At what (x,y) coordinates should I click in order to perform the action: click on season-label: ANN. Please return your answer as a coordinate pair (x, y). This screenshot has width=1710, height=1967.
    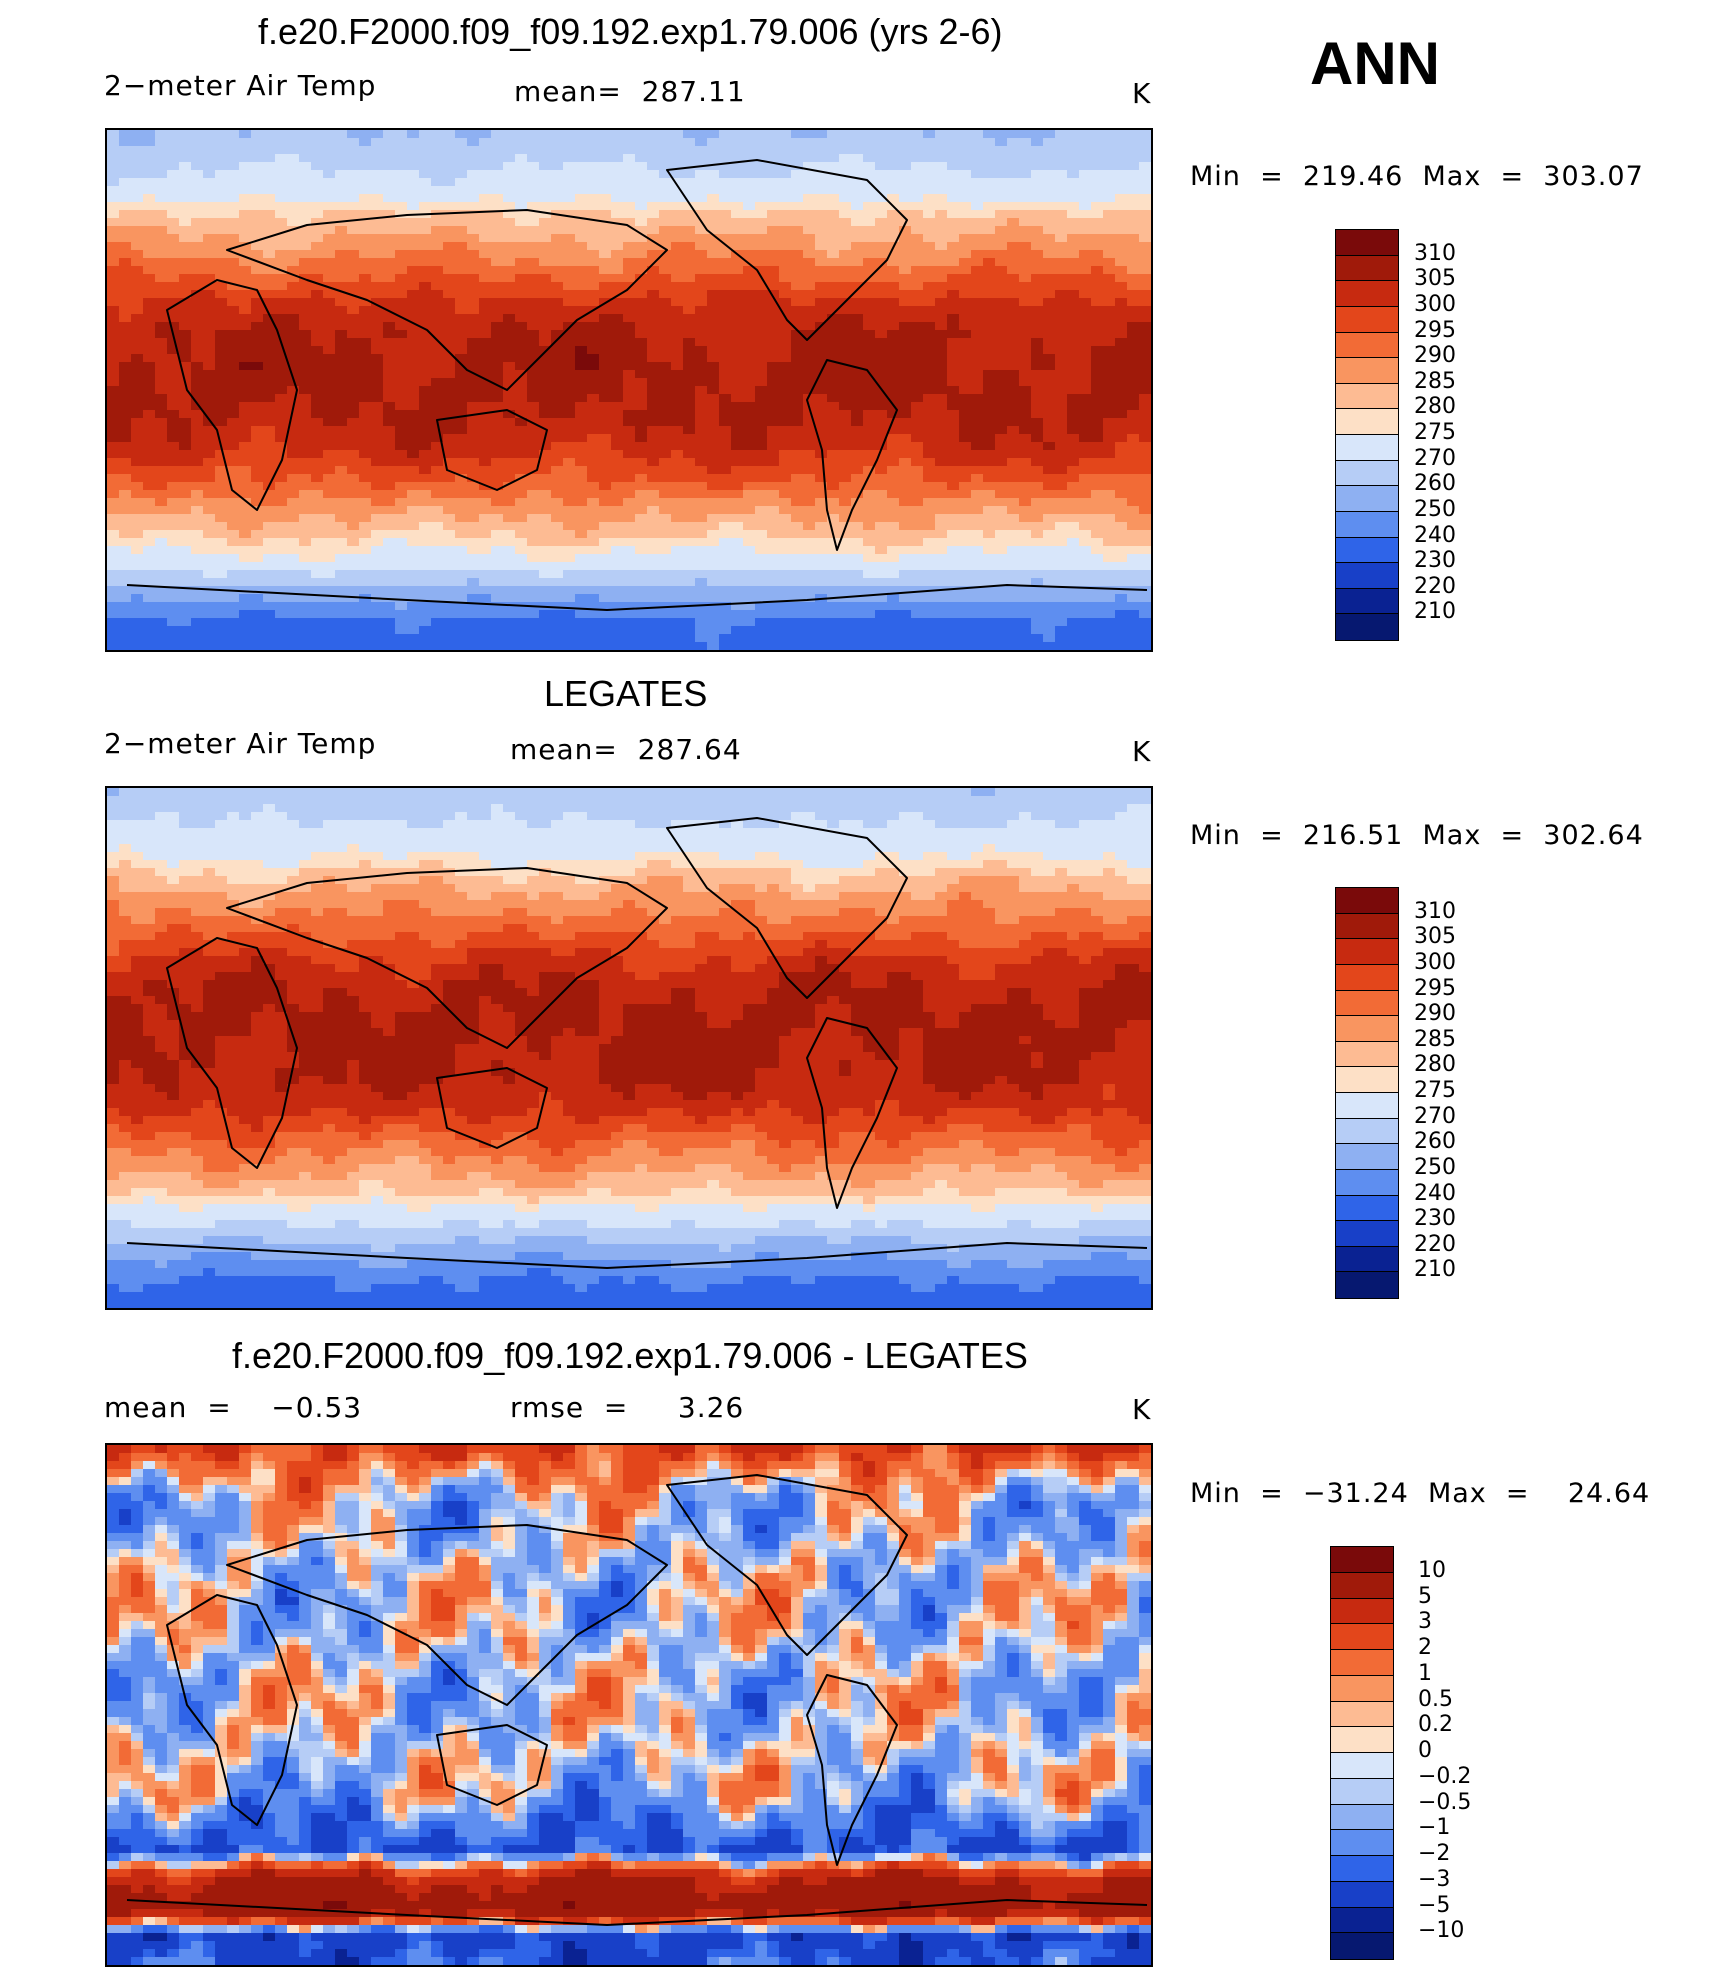
    Looking at the image, I should click on (1375, 63).